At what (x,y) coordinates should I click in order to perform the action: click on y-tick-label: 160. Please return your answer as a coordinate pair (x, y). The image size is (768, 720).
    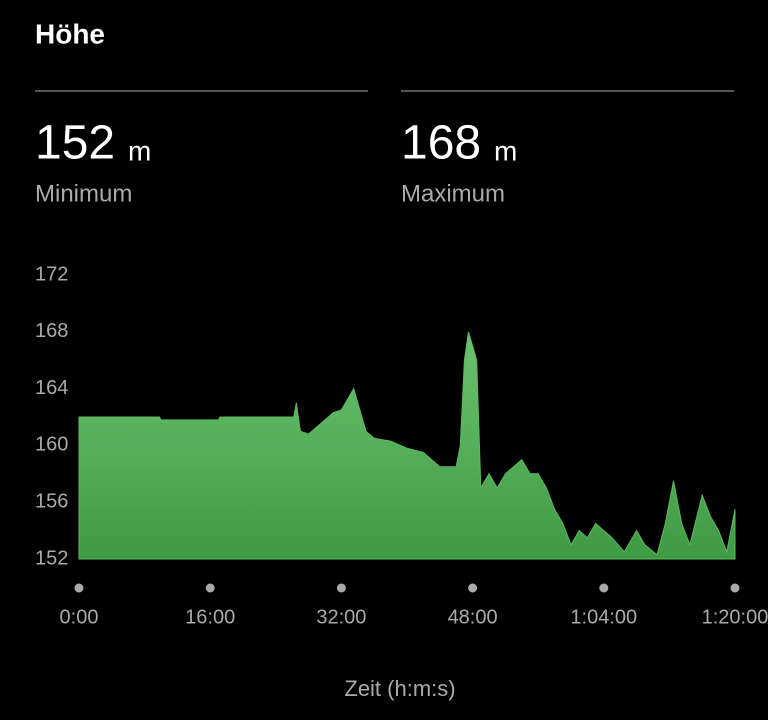
    Looking at the image, I should click on (51, 445).